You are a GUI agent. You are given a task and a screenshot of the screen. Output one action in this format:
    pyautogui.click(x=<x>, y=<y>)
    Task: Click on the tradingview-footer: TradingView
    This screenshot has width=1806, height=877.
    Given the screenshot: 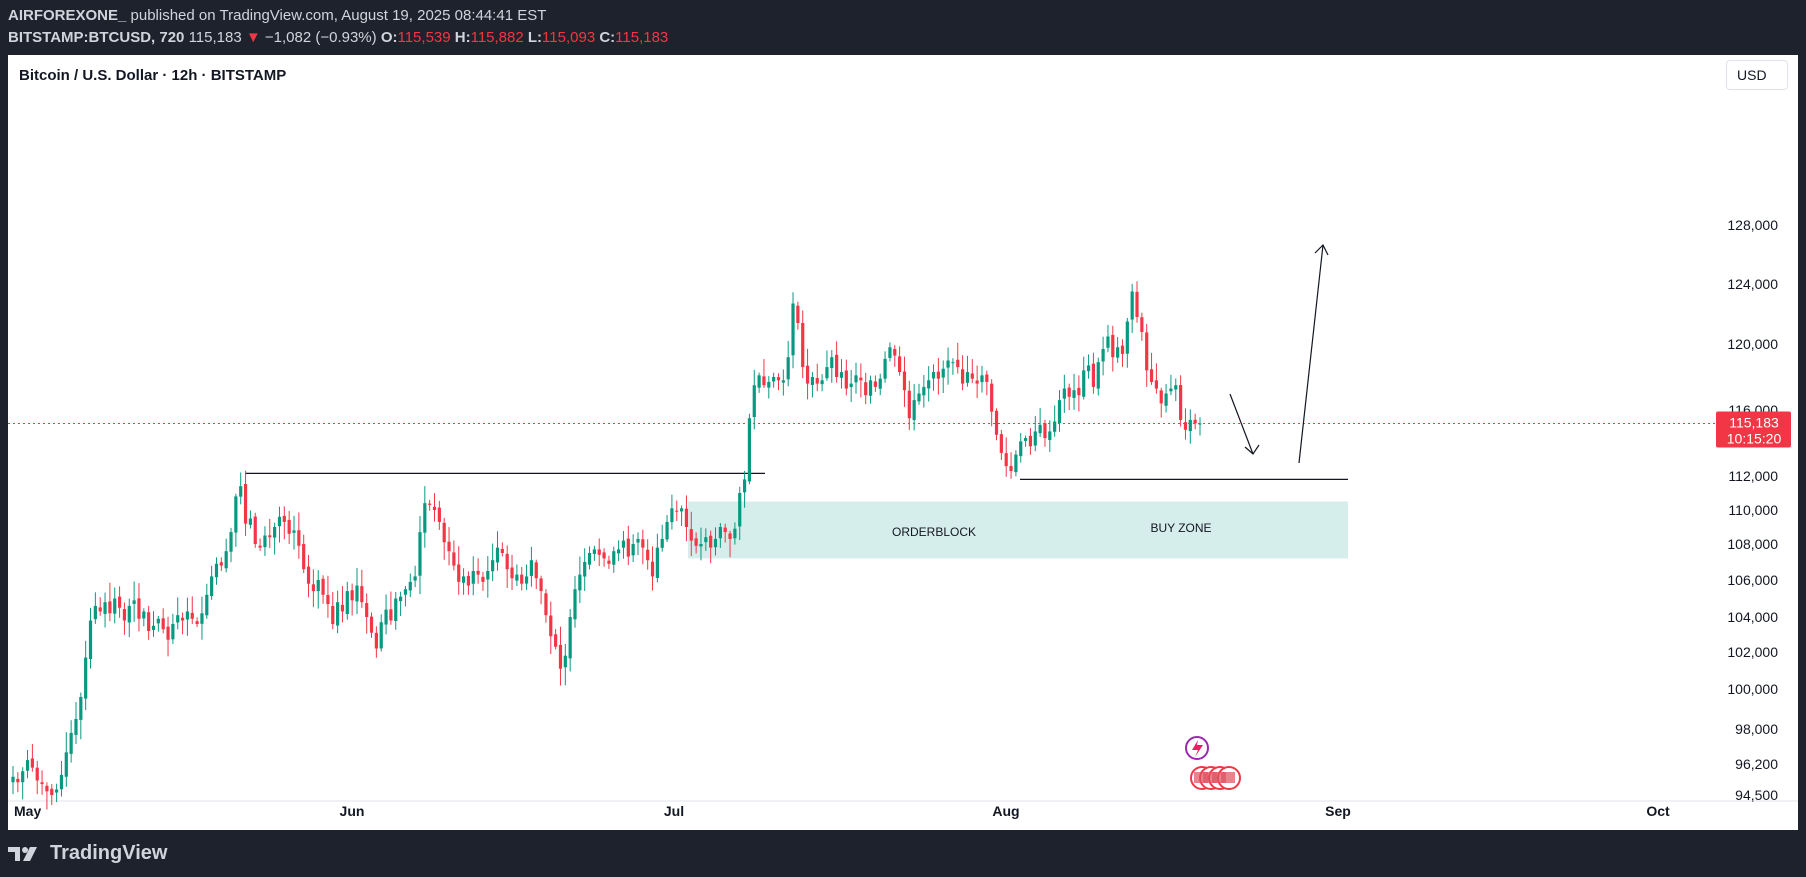 What is the action you would take?
    pyautogui.click(x=87, y=853)
    